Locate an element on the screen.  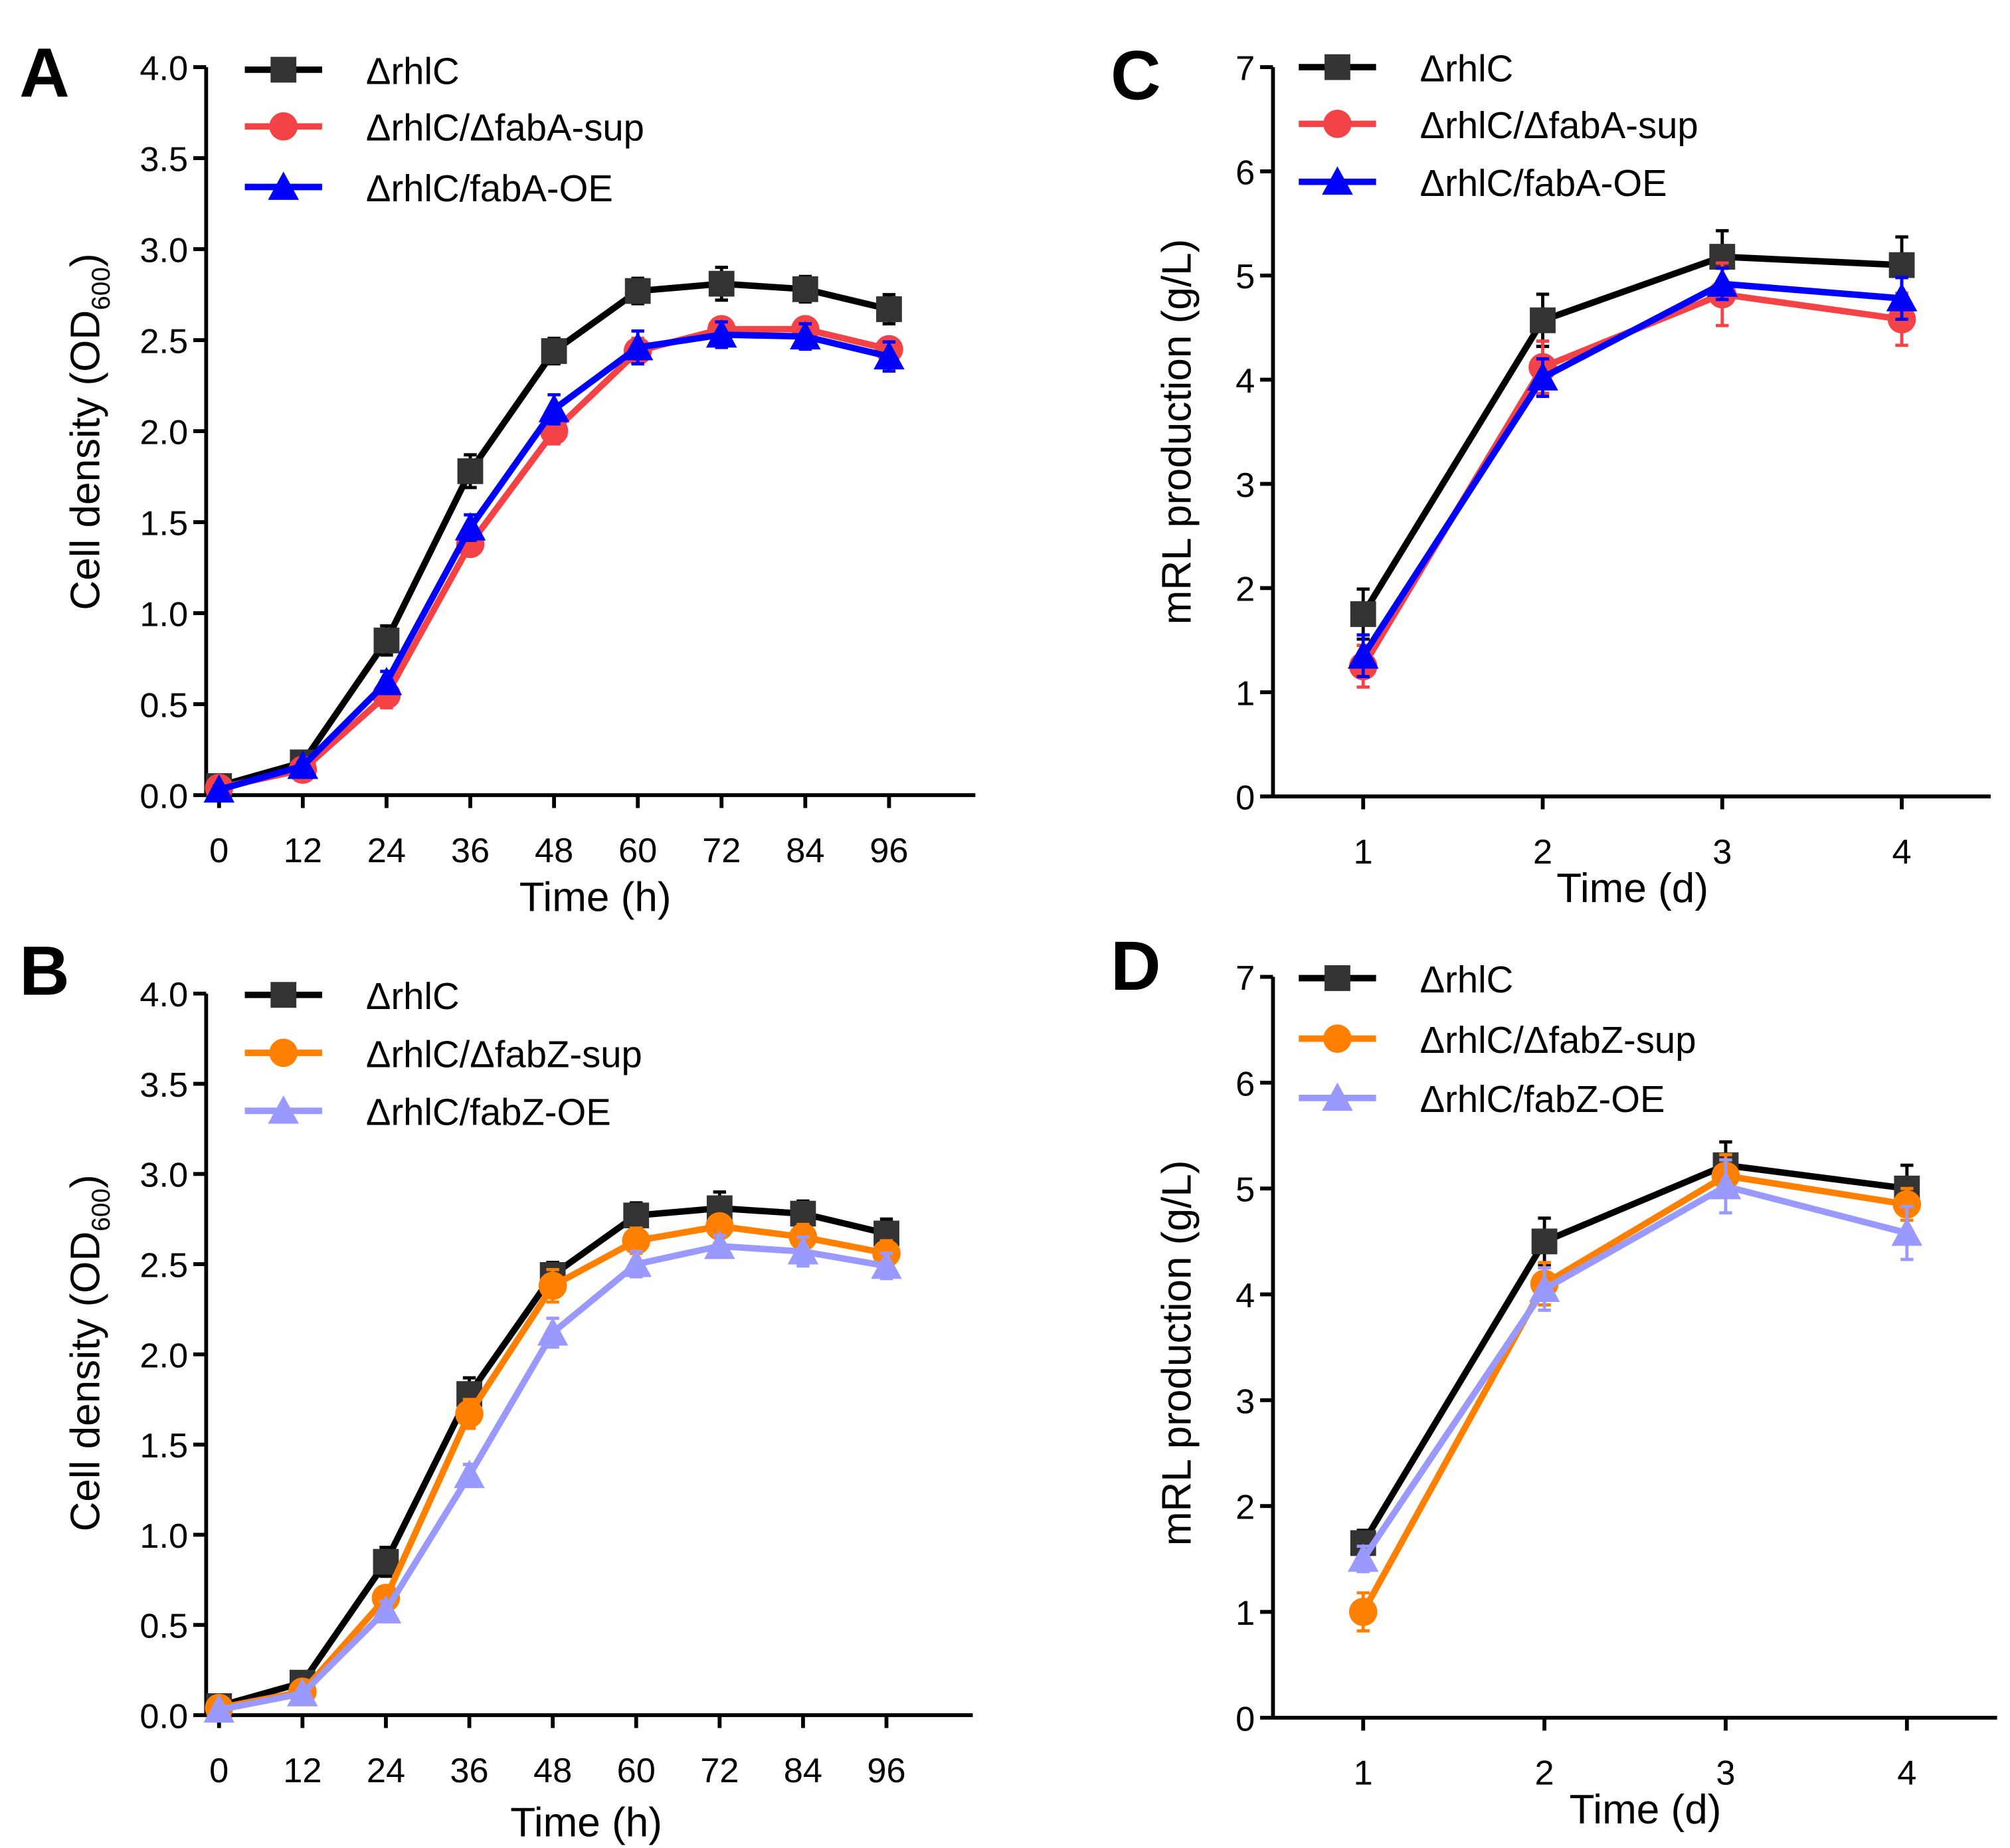
legend-item: ΔrhlC/fabZ-OE is located at coordinates (1482, 1099).